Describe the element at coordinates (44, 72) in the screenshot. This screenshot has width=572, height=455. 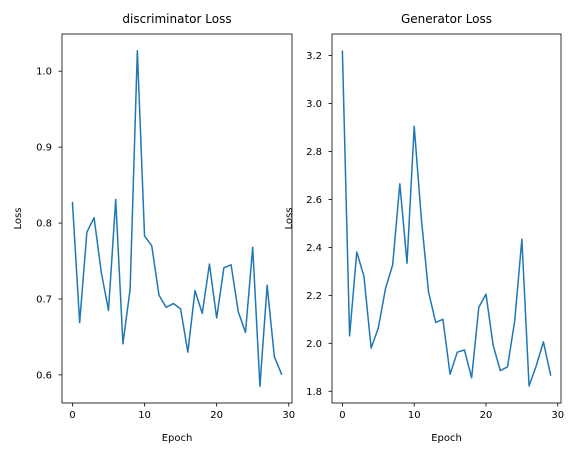
I see `y-tick-label: 1.0` at that location.